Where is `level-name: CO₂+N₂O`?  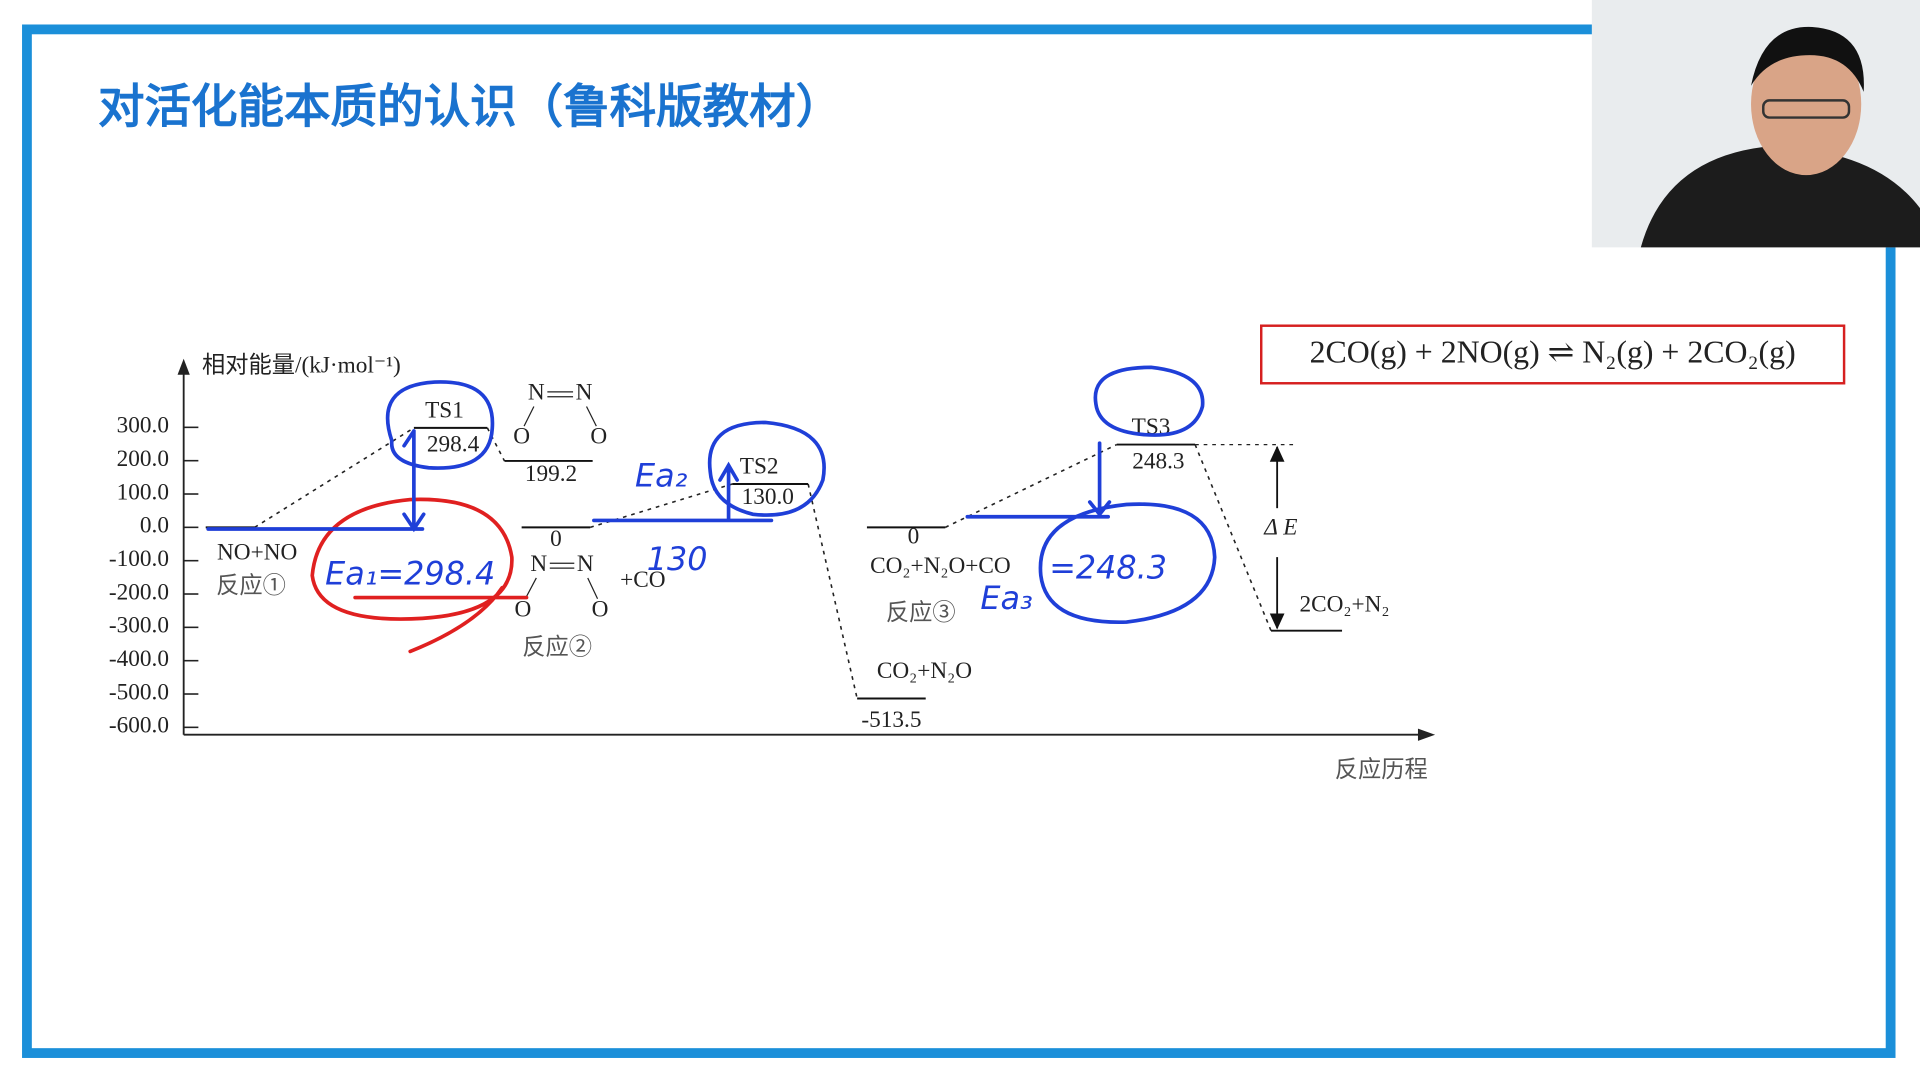 level-name: CO₂+N₂O is located at coordinates (924, 671).